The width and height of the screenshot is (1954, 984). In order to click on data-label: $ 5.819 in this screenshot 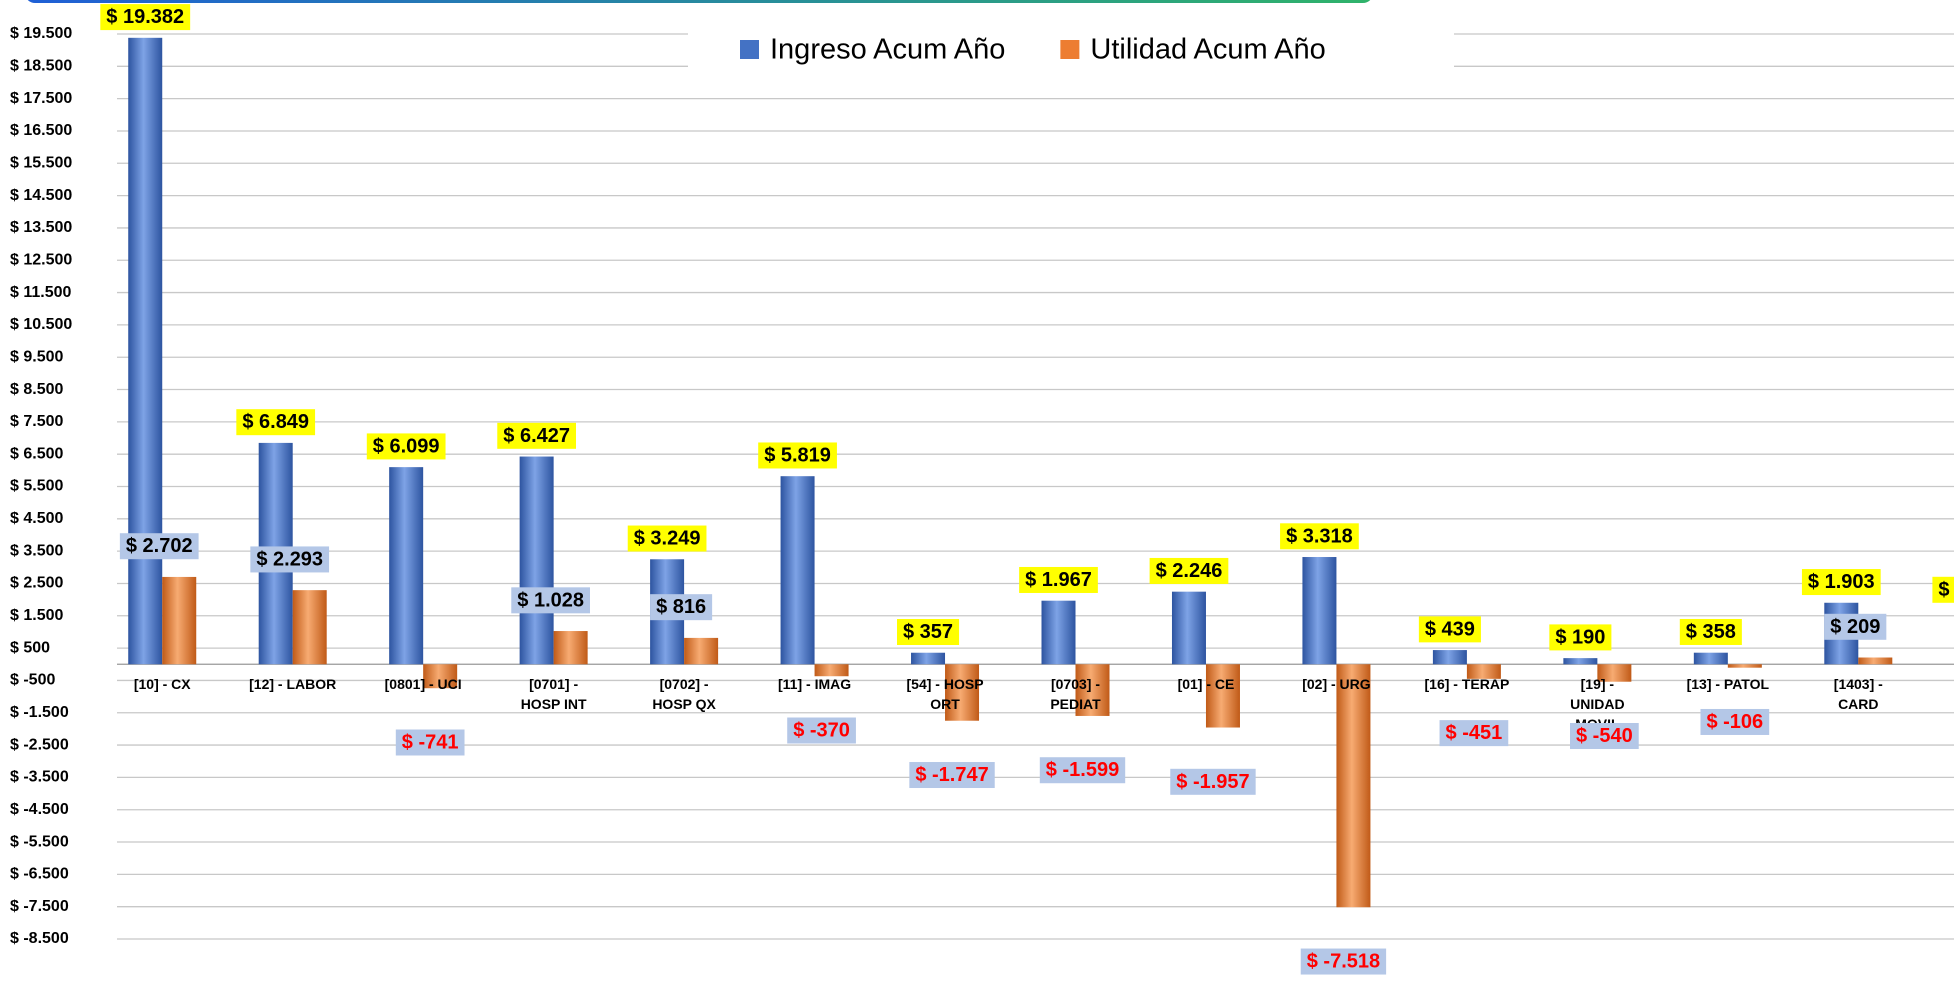, I will do `click(797, 455)`.